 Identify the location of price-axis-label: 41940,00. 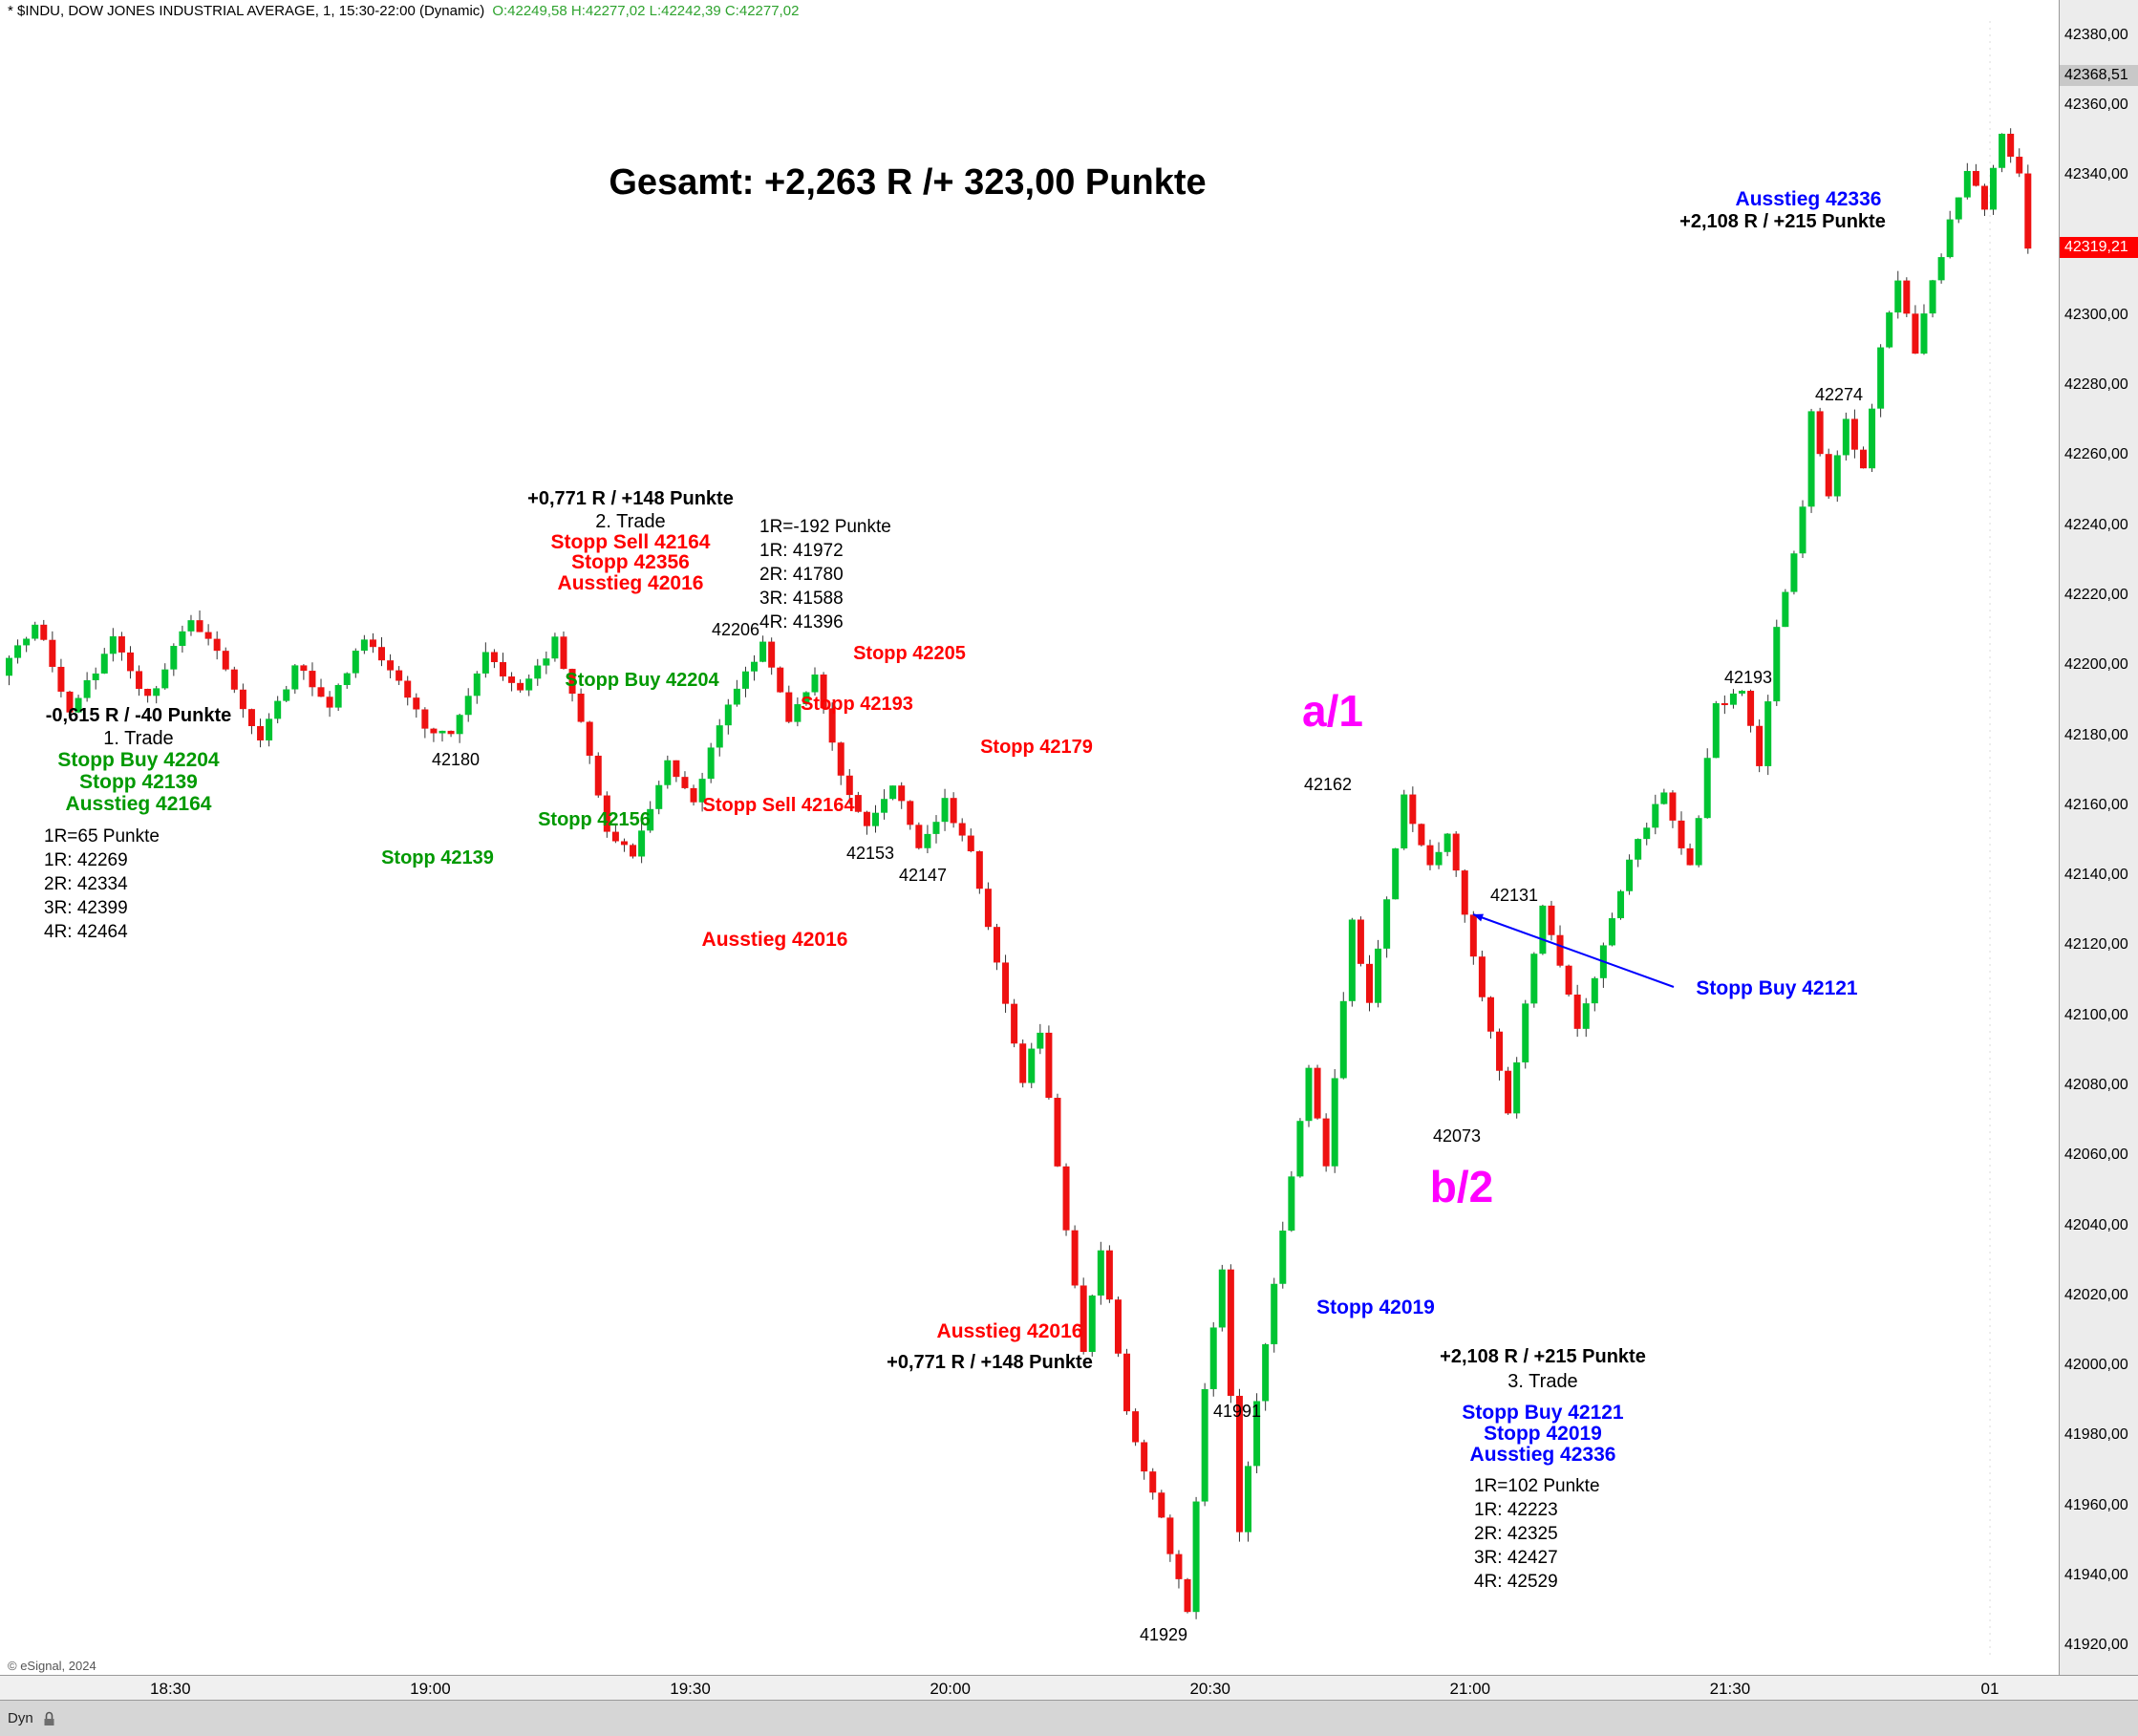
(2096, 1575).